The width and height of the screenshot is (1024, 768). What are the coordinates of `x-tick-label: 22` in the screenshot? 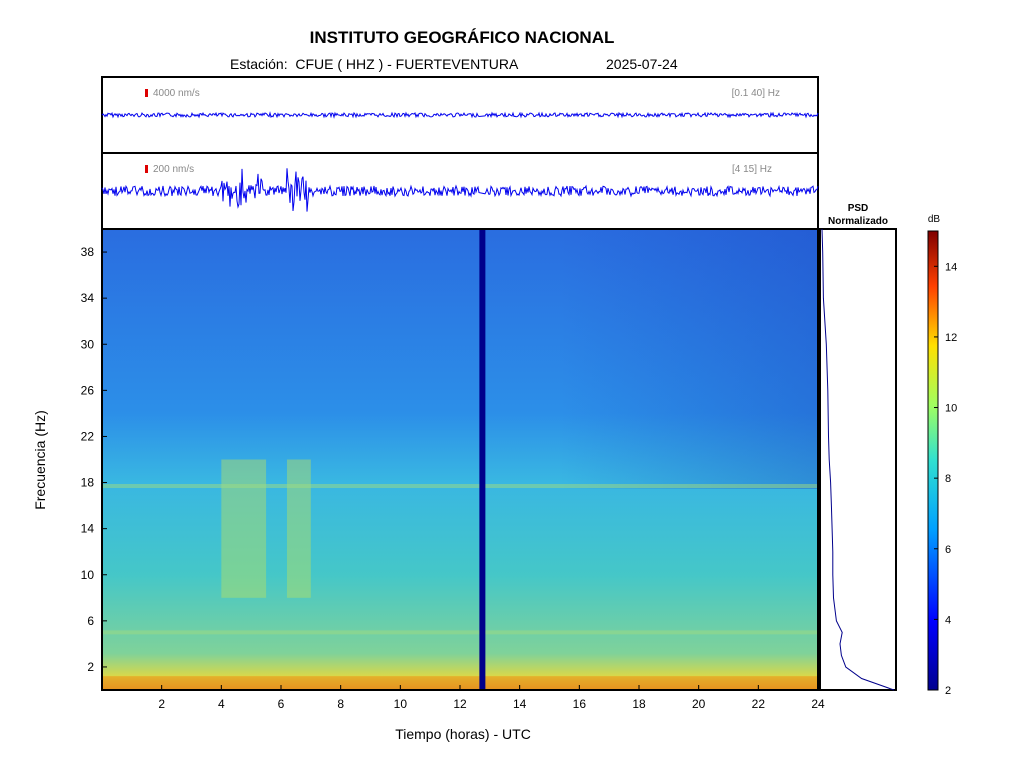 It's located at (759, 704).